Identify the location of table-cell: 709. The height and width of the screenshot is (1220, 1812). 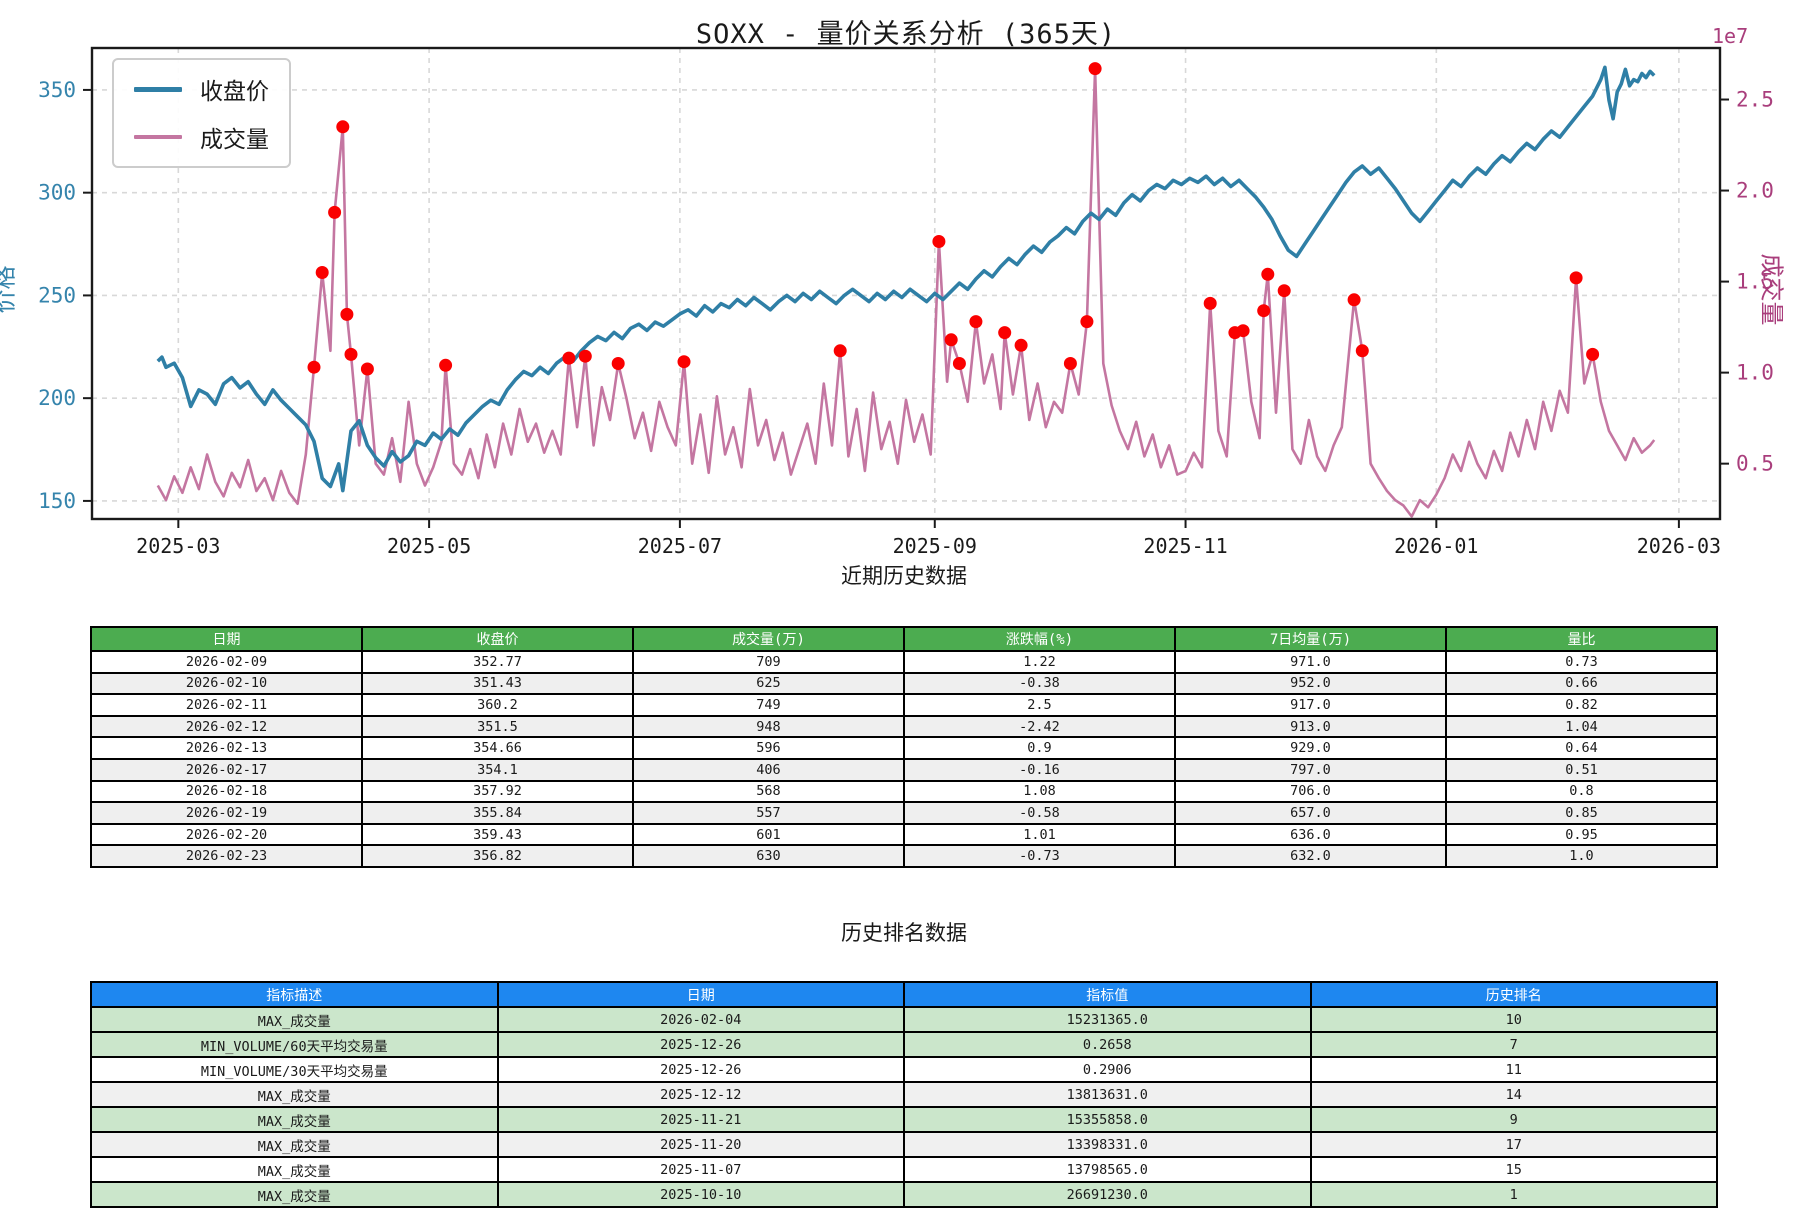
(768, 662).